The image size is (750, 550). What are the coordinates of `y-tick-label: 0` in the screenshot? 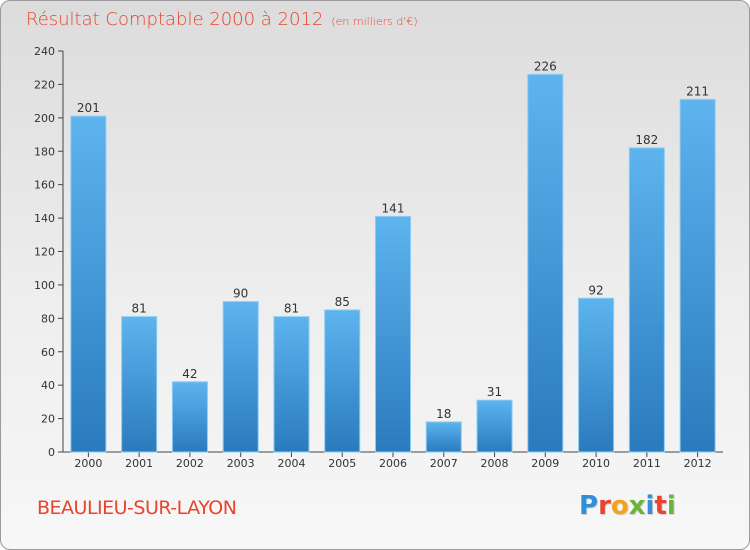 It's located at (51, 452).